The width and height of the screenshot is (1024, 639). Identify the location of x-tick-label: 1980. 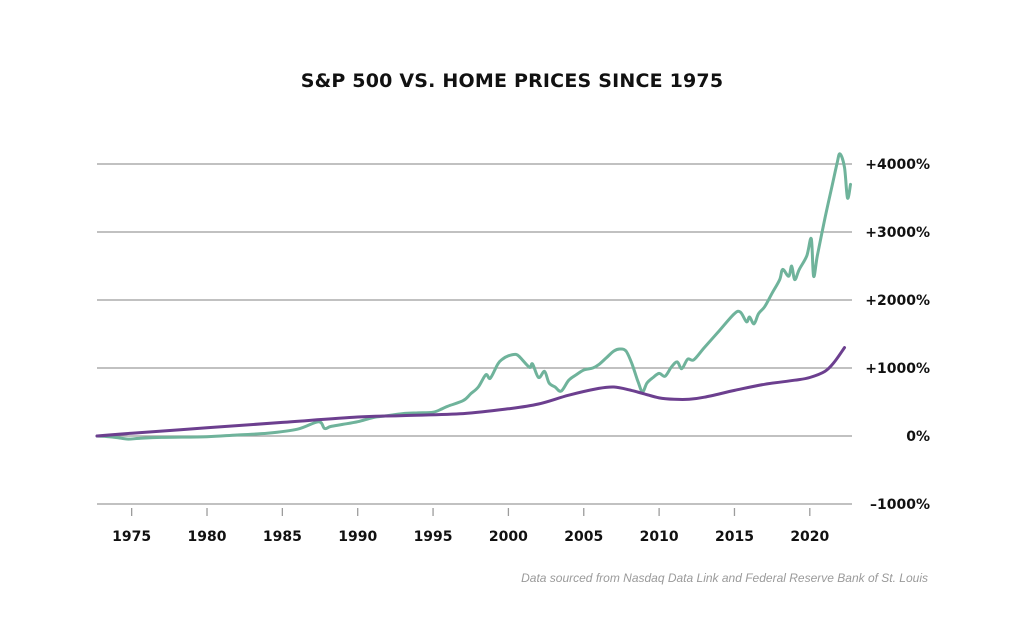
(207, 537).